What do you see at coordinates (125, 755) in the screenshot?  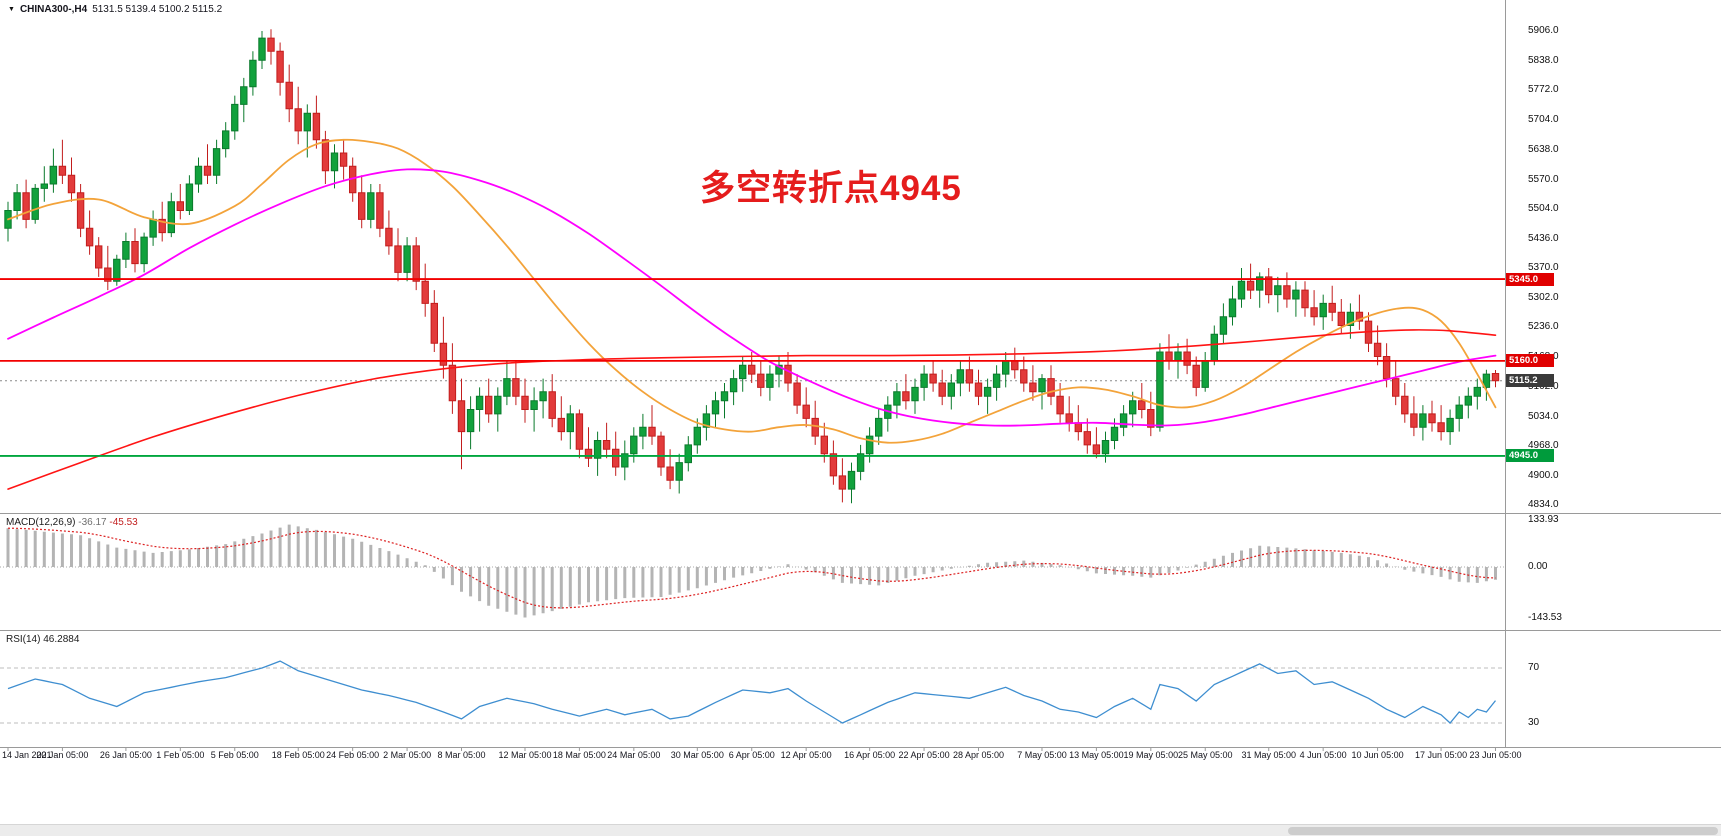 I see `time-axis-label: 26 Jan 05:00` at bounding box center [125, 755].